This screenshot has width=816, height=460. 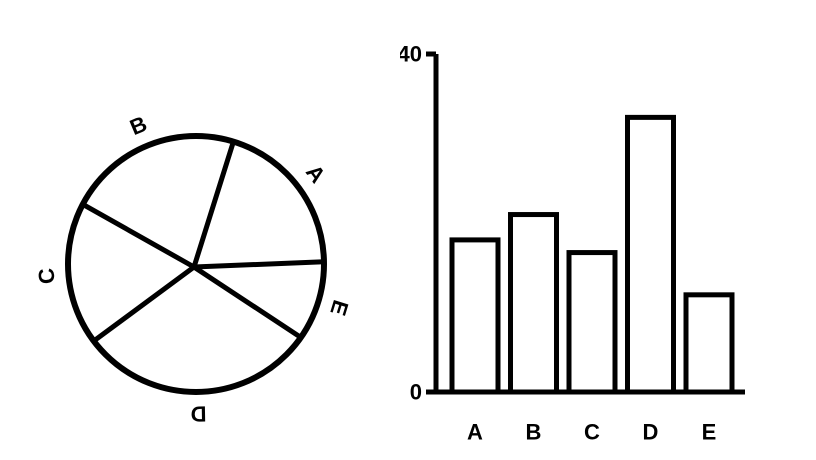 What do you see at coordinates (247, 302) in the screenshot?
I see `pie-slice-boundary-e` at bounding box center [247, 302].